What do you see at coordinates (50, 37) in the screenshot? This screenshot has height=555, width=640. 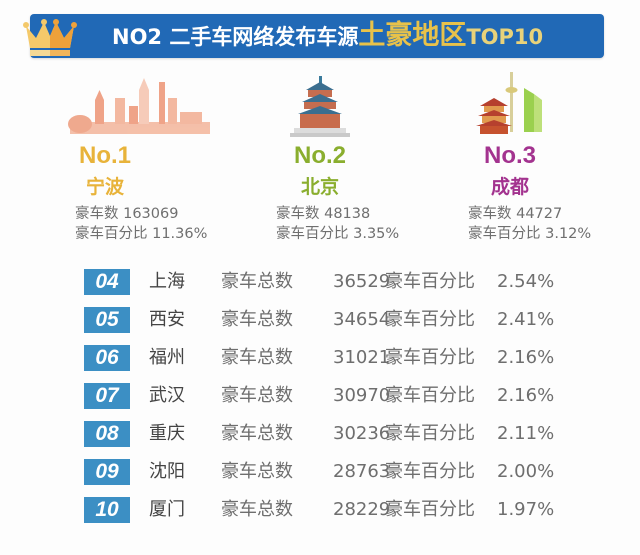 I see `crown-icon` at bounding box center [50, 37].